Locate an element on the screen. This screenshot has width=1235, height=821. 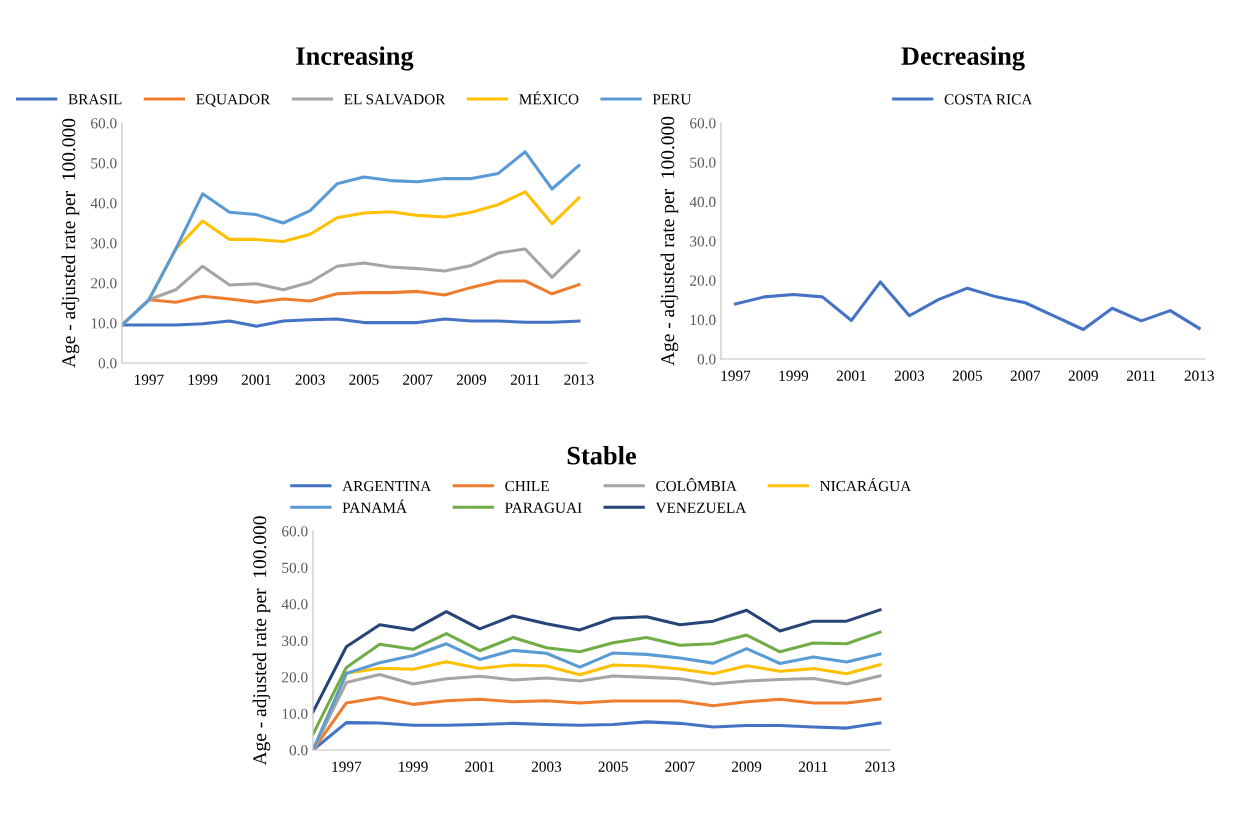
chart-title: Increasing is located at coordinates (355, 58).